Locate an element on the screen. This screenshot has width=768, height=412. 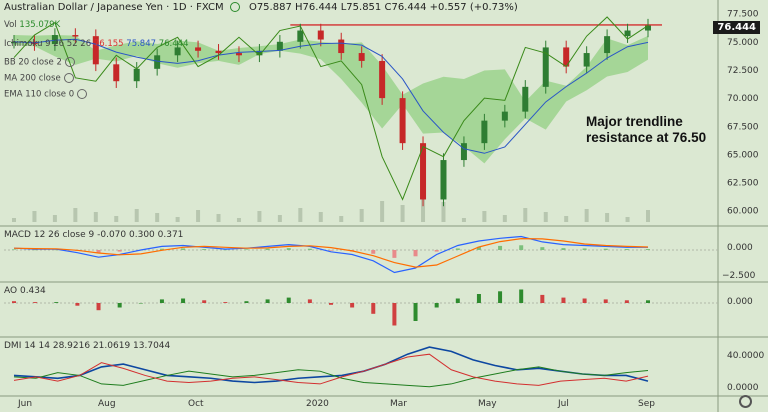
dmi-adx-line is located at coordinates (331, 365).